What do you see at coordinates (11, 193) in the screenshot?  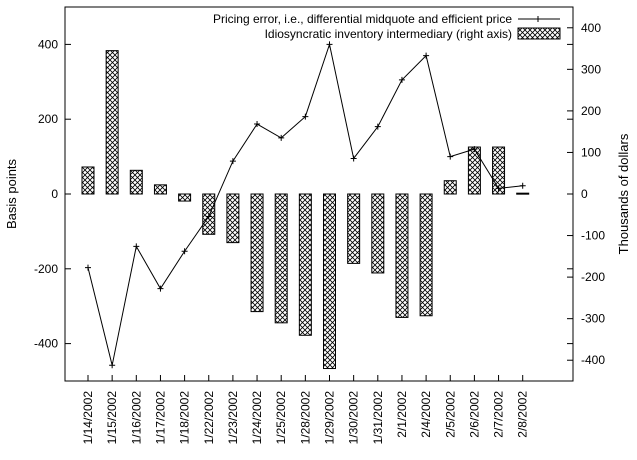 I see `y-axis-left-label: Basis points` at bounding box center [11, 193].